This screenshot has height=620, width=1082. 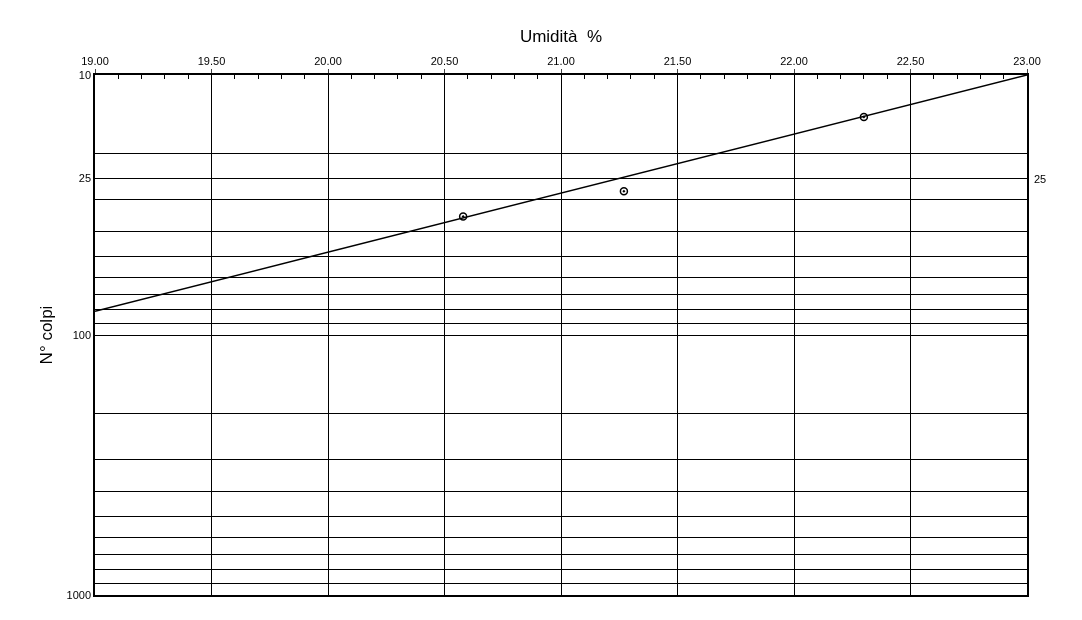 I want to click on text: 25, so click(x=1040, y=179).